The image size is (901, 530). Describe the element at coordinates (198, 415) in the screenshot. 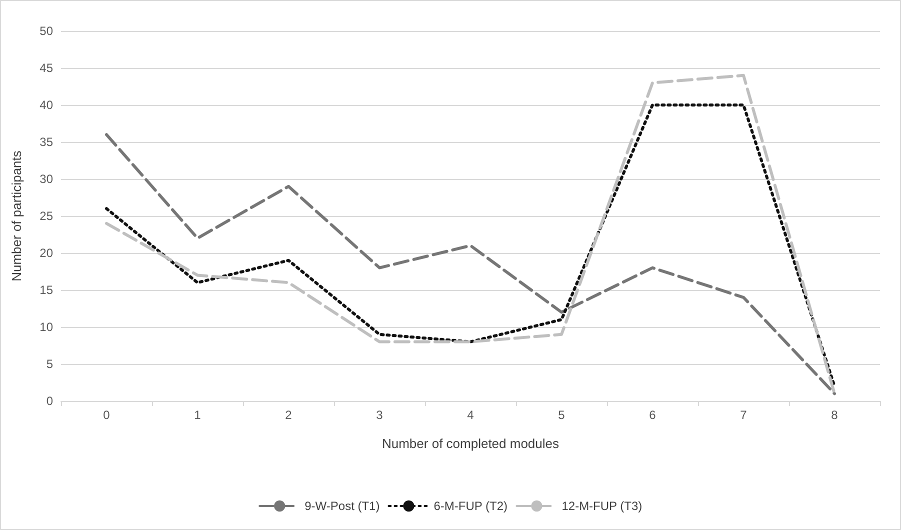

I see `x-tick-label: 1` at that location.